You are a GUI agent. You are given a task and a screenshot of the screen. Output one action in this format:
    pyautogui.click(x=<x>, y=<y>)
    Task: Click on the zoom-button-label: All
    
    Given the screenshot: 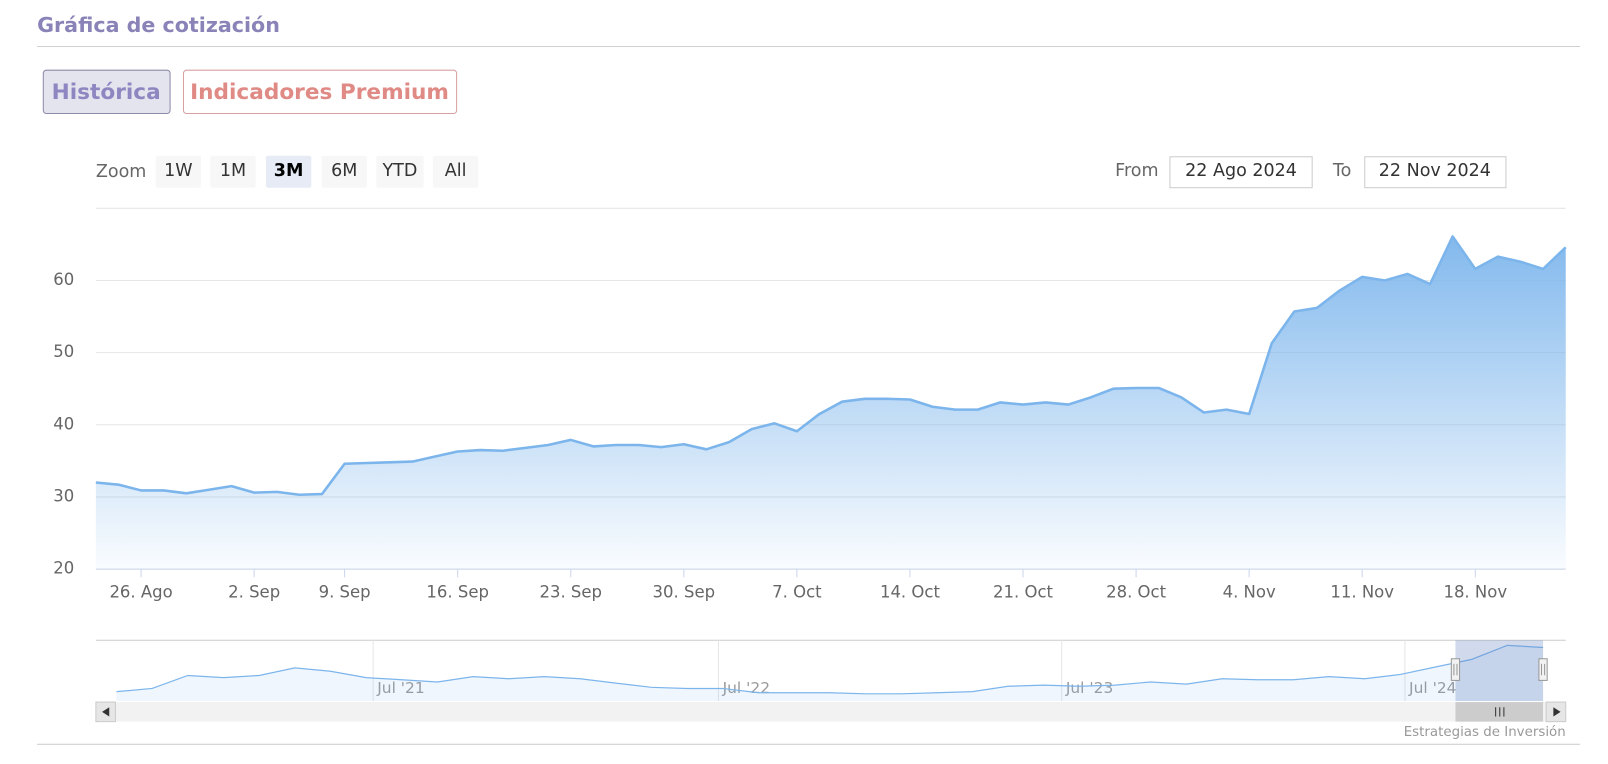 What is the action you would take?
    pyautogui.click(x=456, y=171)
    